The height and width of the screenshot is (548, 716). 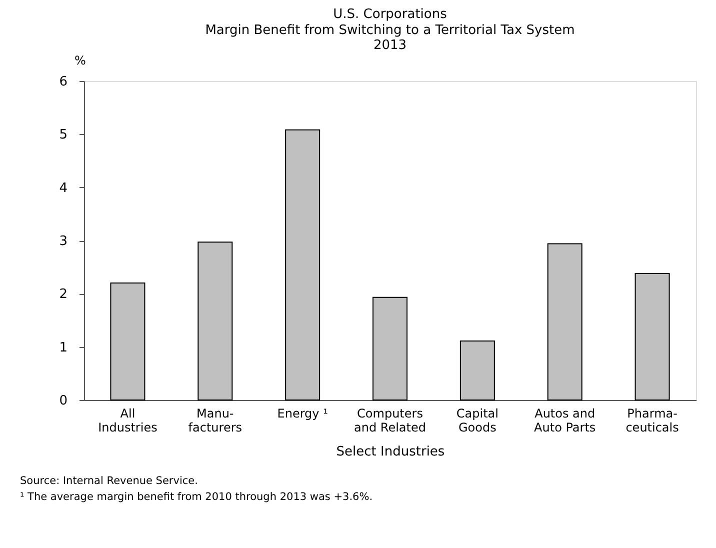 What do you see at coordinates (390, 452) in the screenshot?
I see `x-axis-title: Select Industries` at bounding box center [390, 452].